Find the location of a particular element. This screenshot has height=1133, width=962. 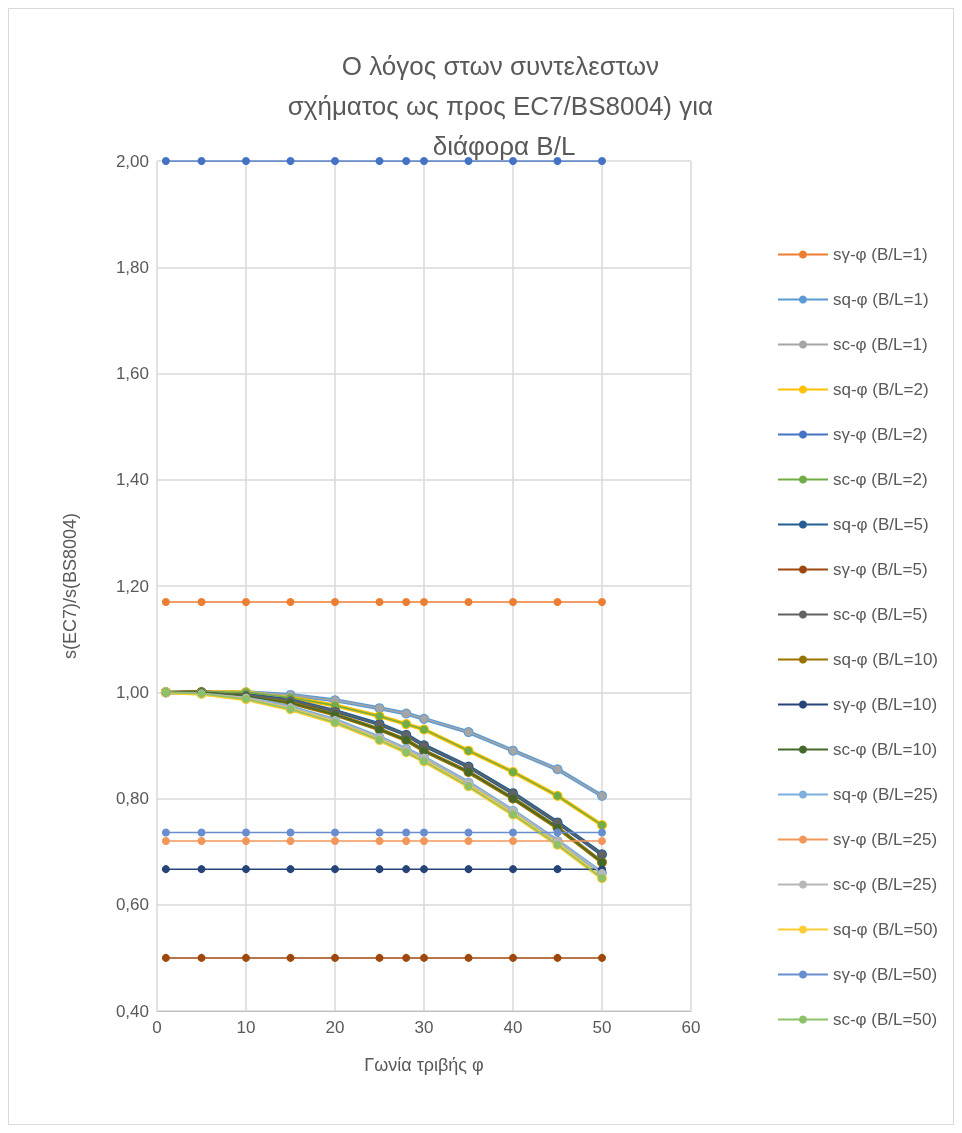

x-axis-title: Γωνία τριβής φ is located at coordinates (424, 1065).